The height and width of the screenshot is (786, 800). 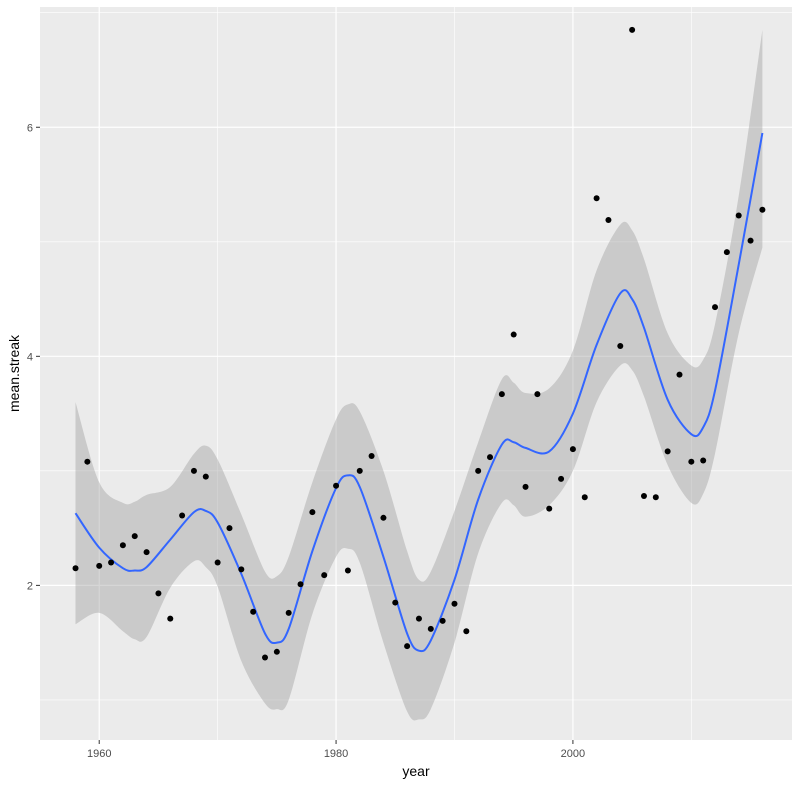 What do you see at coordinates (30, 357) in the screenshot?
I see `y-tick-label: 4` at bounding box center [30, 357].